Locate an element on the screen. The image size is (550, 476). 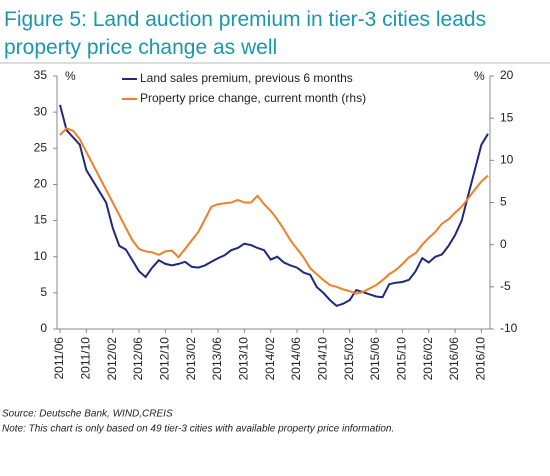
y-tick-label: 20 is located at coordinates (41, 184).